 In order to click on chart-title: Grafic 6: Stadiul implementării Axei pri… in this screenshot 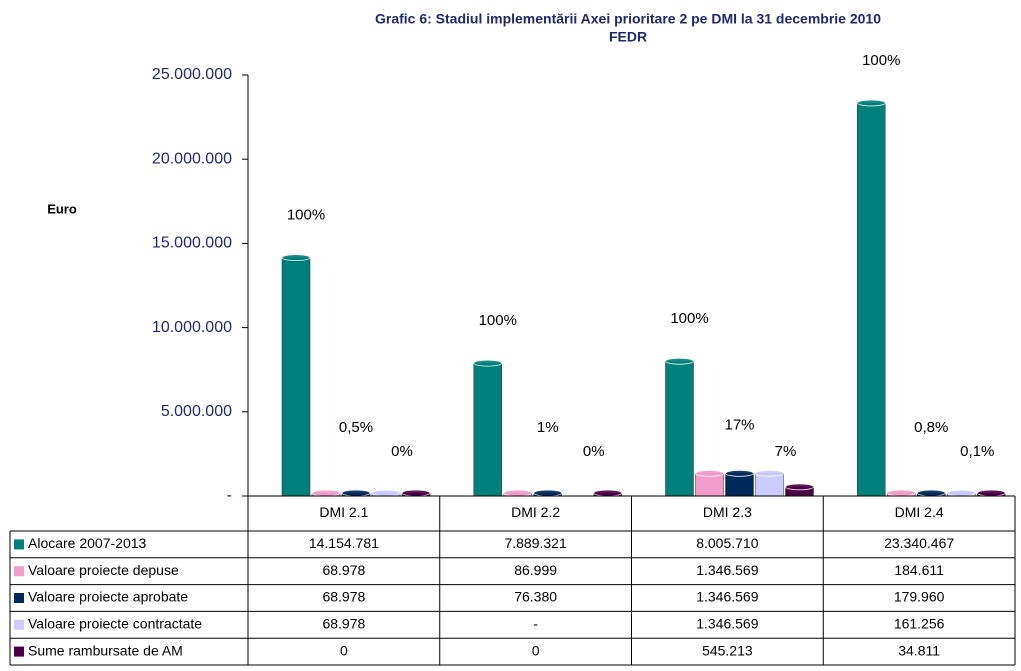, I will do `click(628, 19)`.